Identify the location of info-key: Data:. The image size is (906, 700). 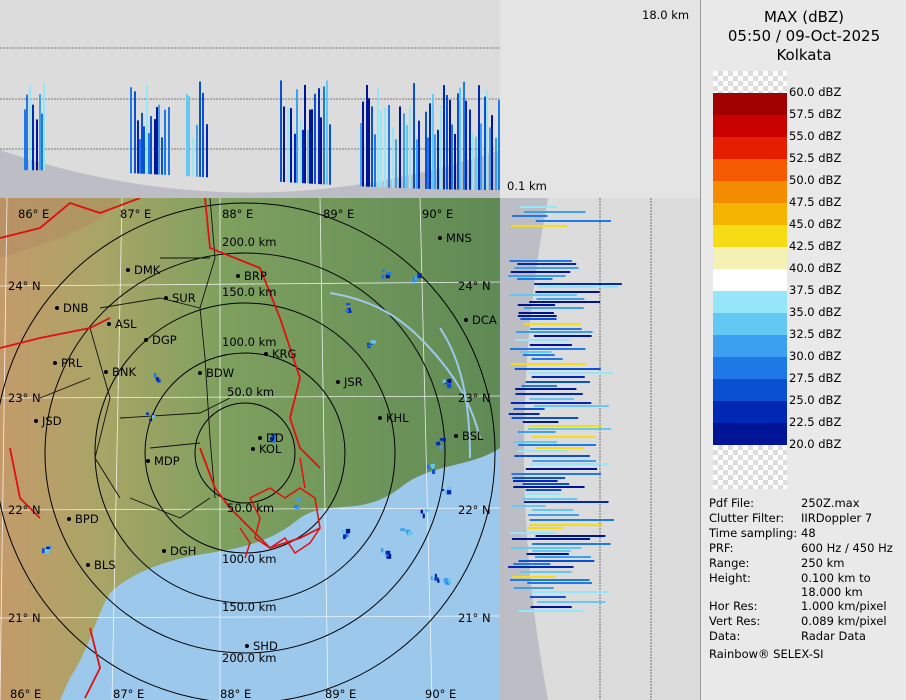
(725, 636).